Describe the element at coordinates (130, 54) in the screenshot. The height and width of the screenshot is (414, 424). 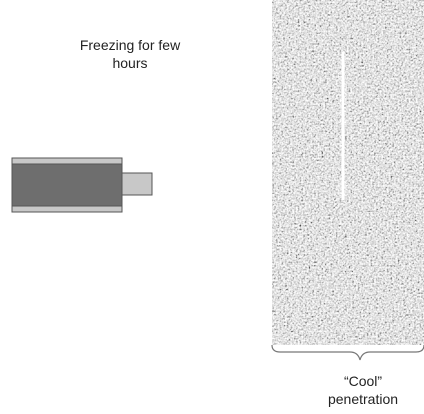
I see `process-label: Freezing for few hours` at that location.